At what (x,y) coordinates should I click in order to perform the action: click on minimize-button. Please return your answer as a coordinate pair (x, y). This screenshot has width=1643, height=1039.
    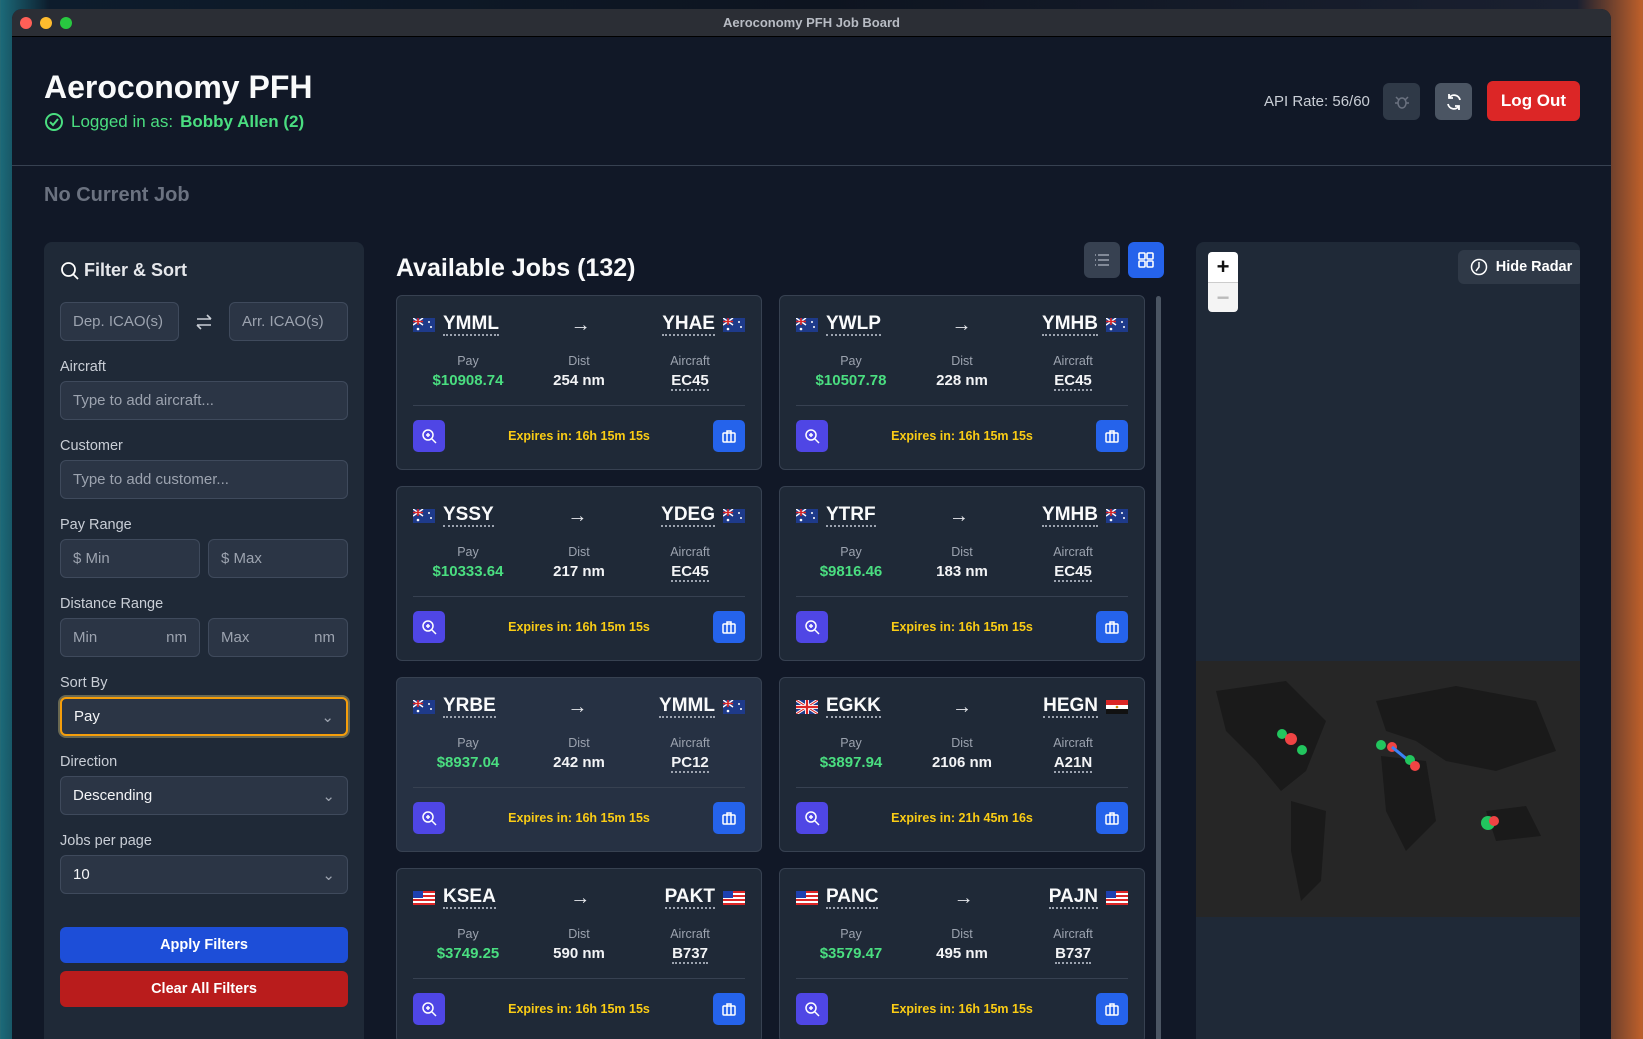
    Looking at the image, I should click on (46, 23).